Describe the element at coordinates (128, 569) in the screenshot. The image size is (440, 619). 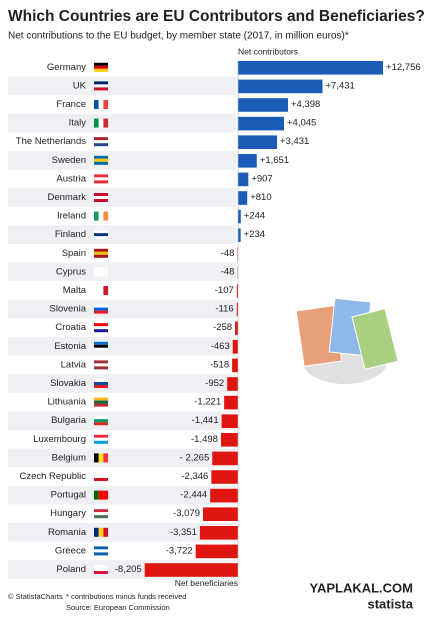
I see `value-label: -8,205` at that location.